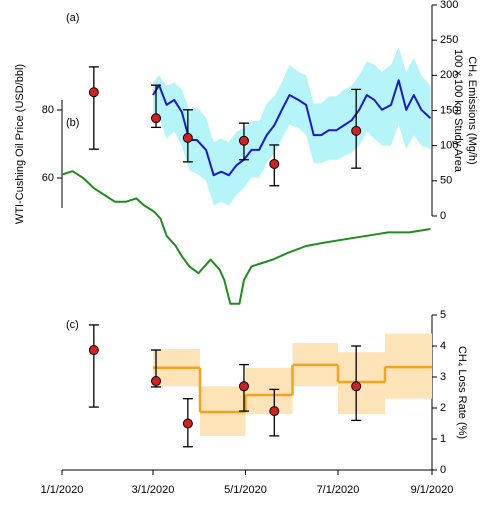 The width and height of the screenshot is (500, 505). I want to click on y-tick-label: 50, so click(446, 181).